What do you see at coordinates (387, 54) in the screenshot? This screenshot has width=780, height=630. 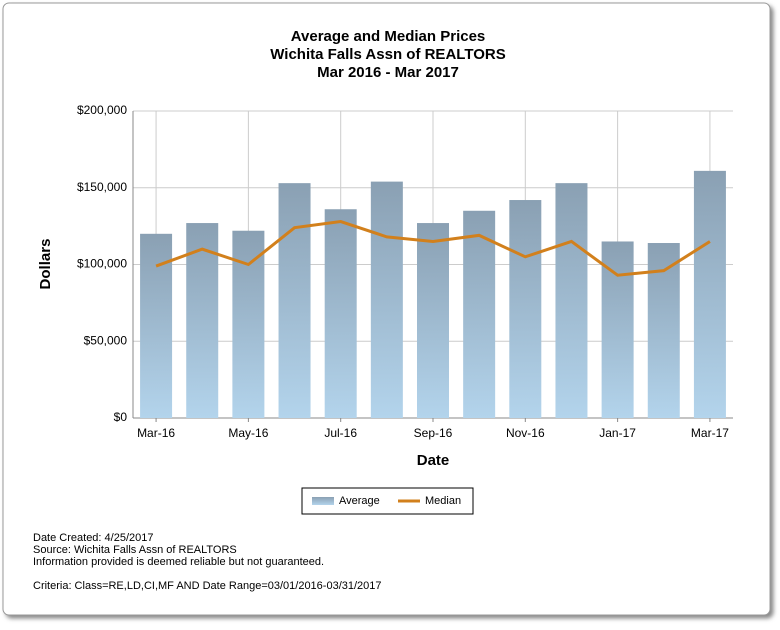 I see `chart-subtitle: Wichita Falls Assn of REALTORS` at bounding box center [387, 54].